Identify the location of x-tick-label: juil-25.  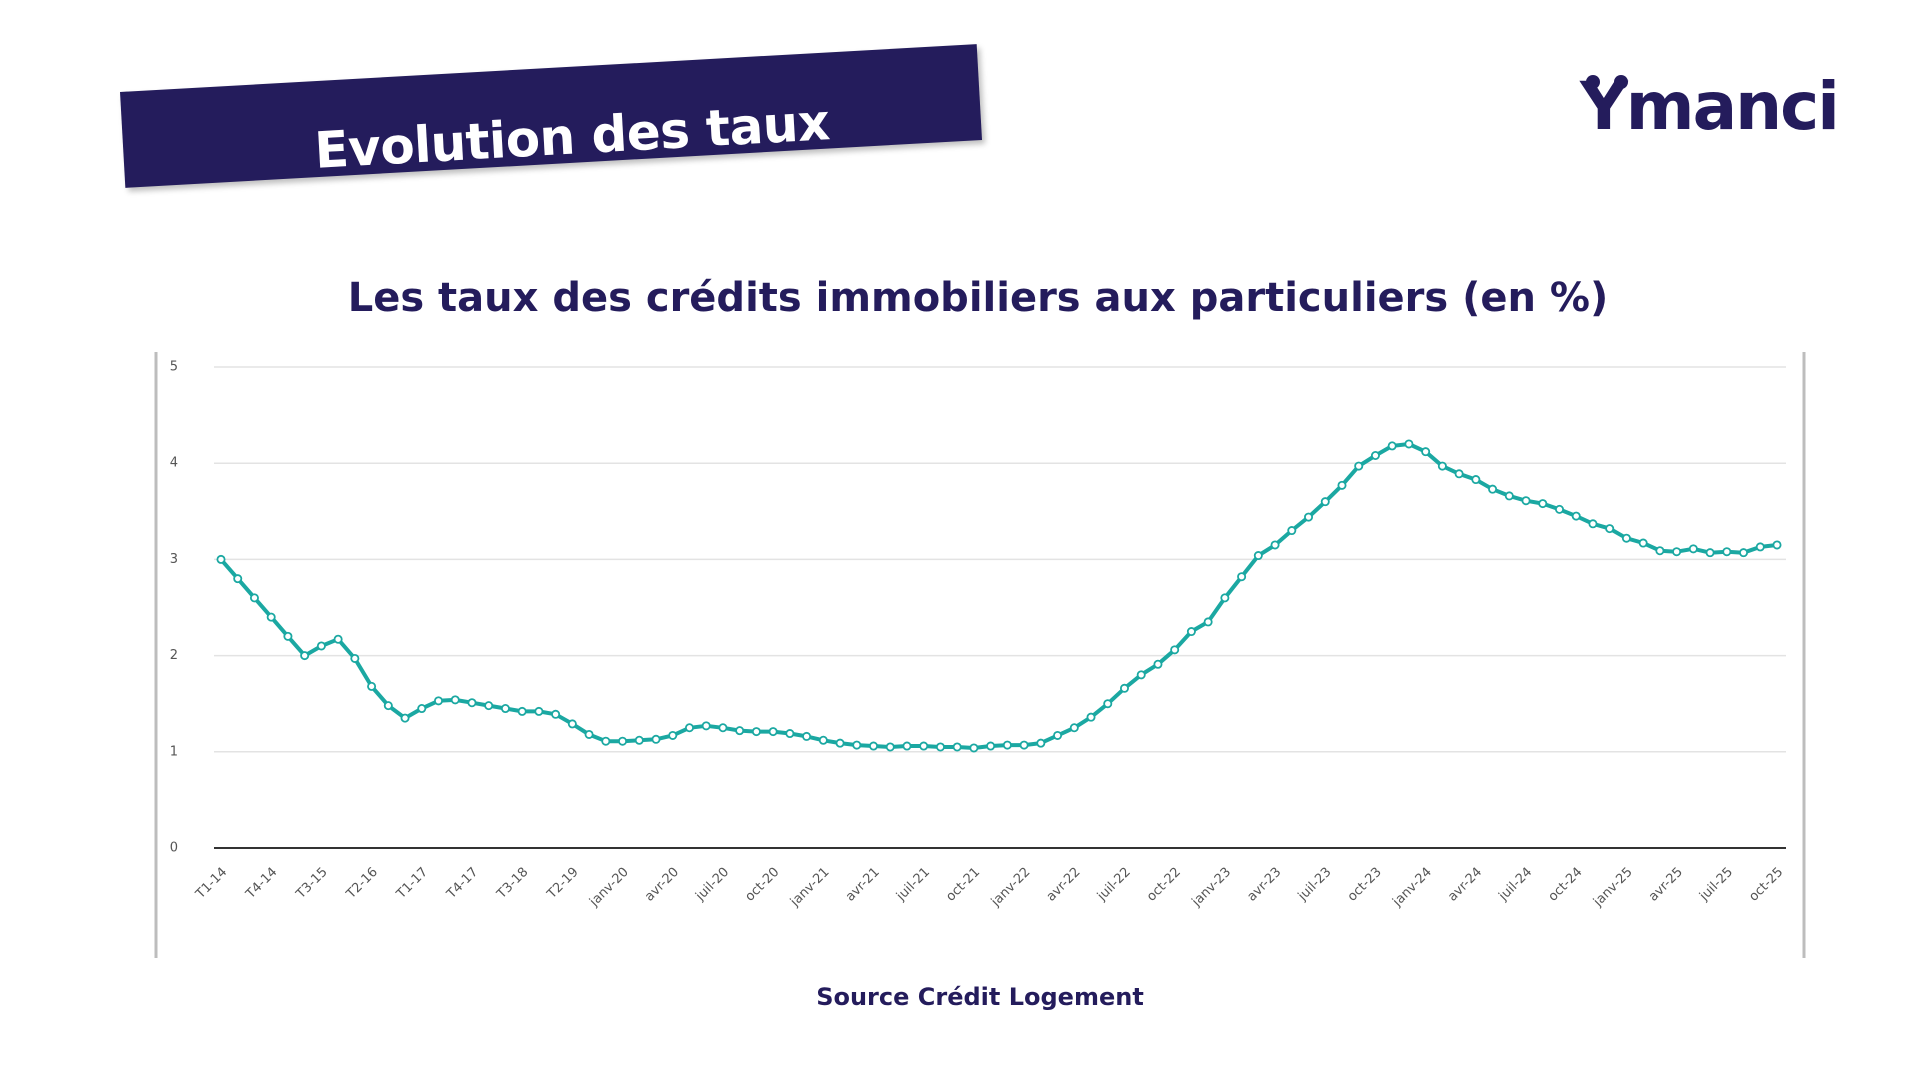
(1716, 885).